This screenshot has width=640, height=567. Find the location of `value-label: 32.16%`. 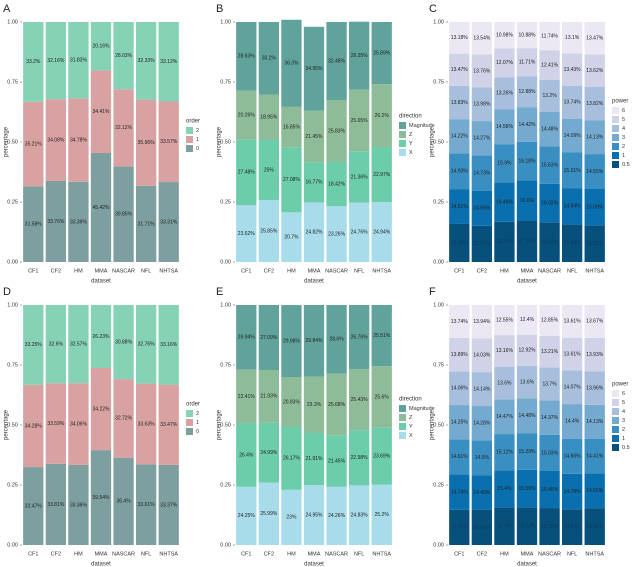

value-label: 32.16% is located at coordinates (56, 61).